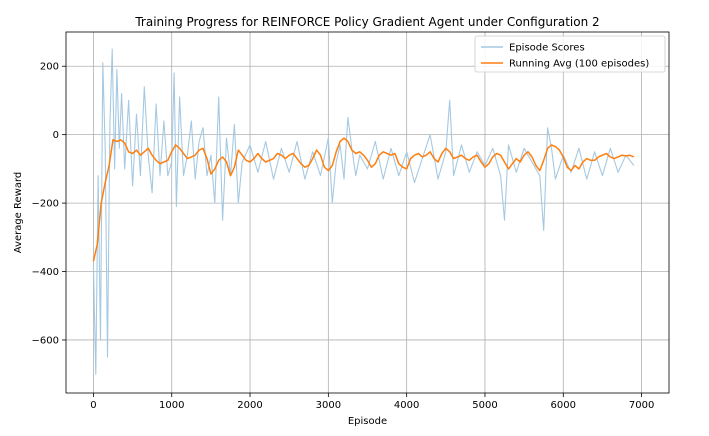  Describe the element at coordinates (563, 405) in the screenshot. I see `x-tick-label: 6000` at that location.